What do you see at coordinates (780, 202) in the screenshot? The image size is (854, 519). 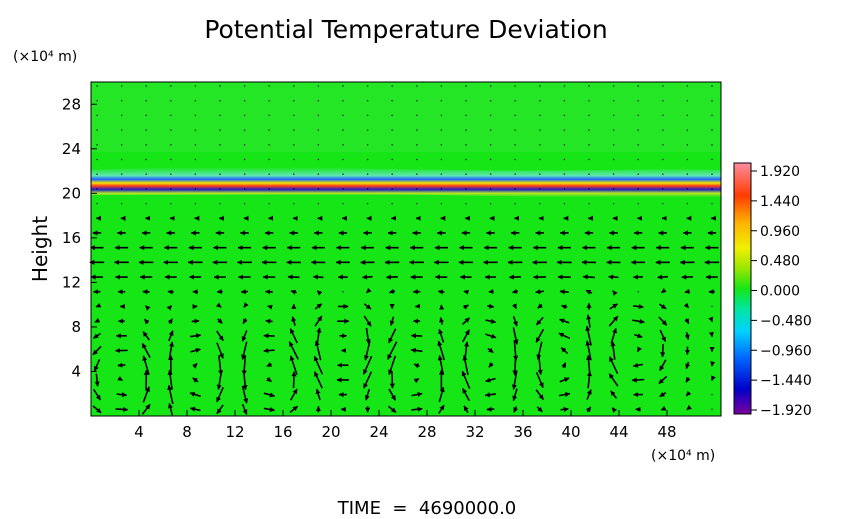 I see `colorbar-tick-label: 1.440` at bounding box center [780, 202].